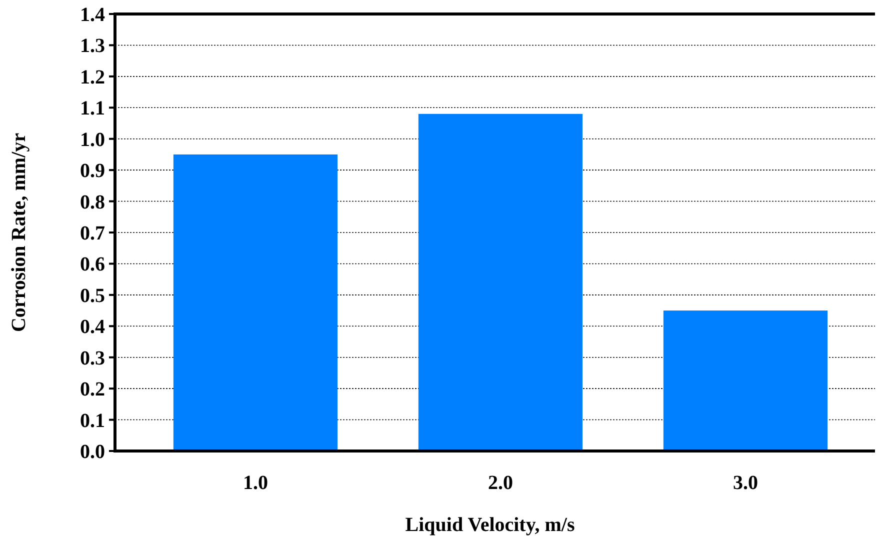 The image size is (877, 538). What do you see at coordinates (92, 46) in the screenshot?
I see `y-tick-label: 1.3` at bounding box center [92, 46].